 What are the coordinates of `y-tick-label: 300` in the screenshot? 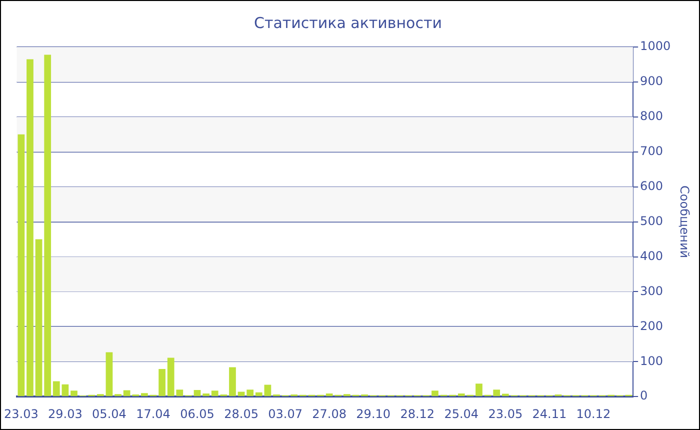 It's located at (651, 291).